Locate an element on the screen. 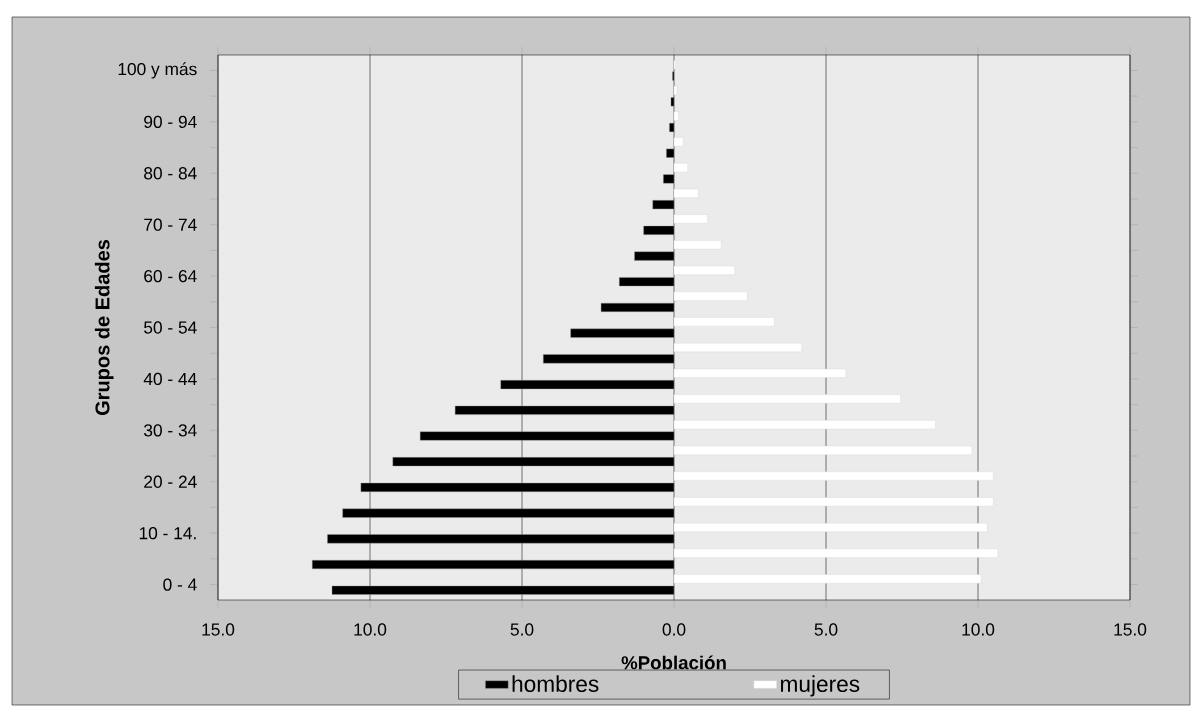  y-tick-label: 30 - 34 is located at coordinates (170, 430).